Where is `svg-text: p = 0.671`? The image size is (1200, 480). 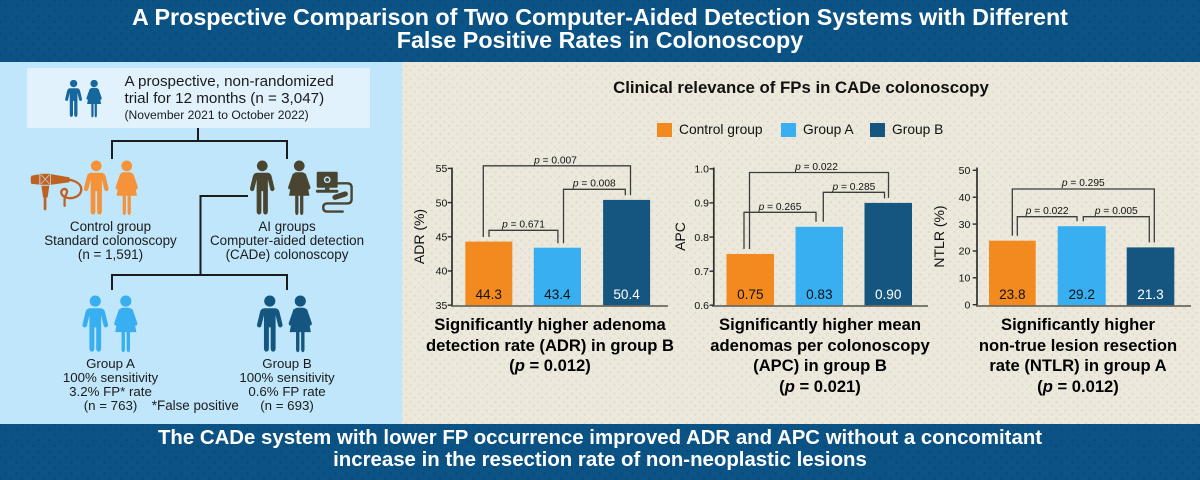
svg-text: p = 0.671 is located at coordinates (523, 225).